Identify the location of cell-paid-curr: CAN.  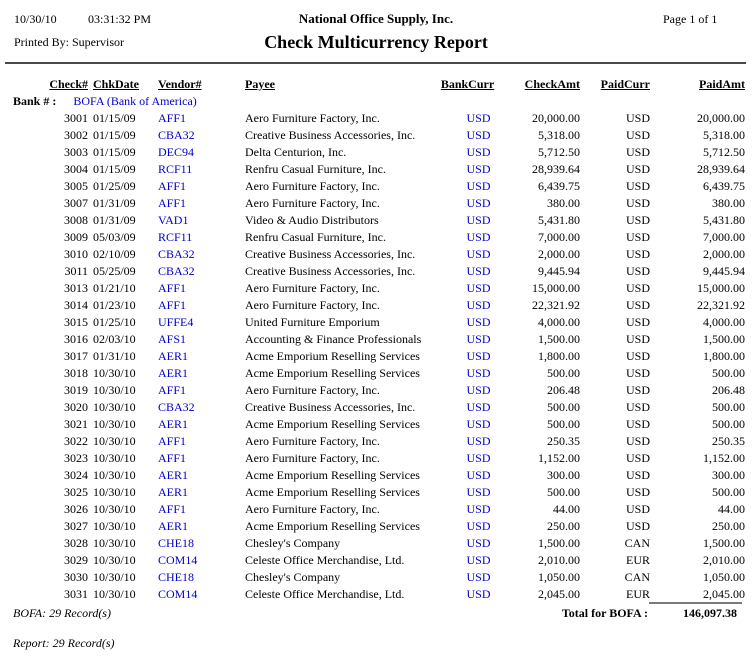
(637, 543).